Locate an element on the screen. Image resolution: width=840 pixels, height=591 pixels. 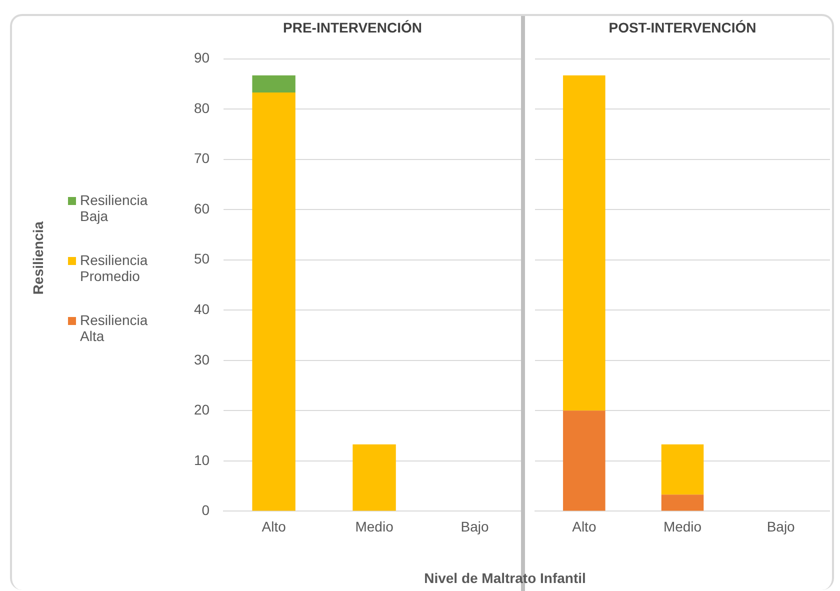
y-tick-label: 80 is located at coordinates (202, 108).